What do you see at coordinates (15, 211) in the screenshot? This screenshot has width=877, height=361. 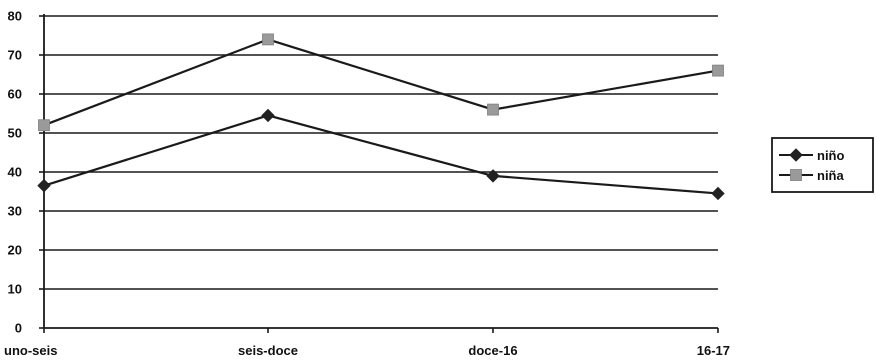 I see `y-tick-label: 30` at bounding box center [15, 211].